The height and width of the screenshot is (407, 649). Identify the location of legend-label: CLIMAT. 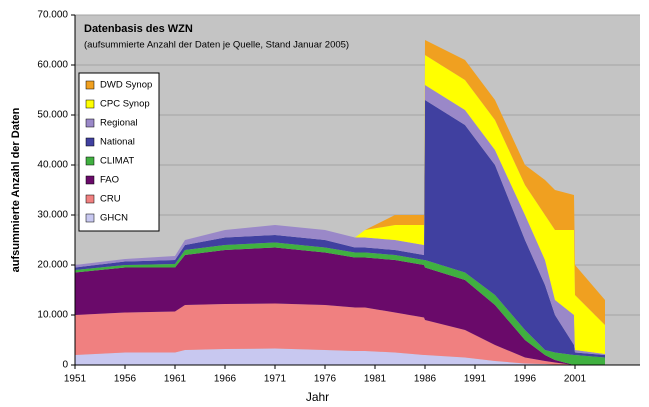
(117, 161).